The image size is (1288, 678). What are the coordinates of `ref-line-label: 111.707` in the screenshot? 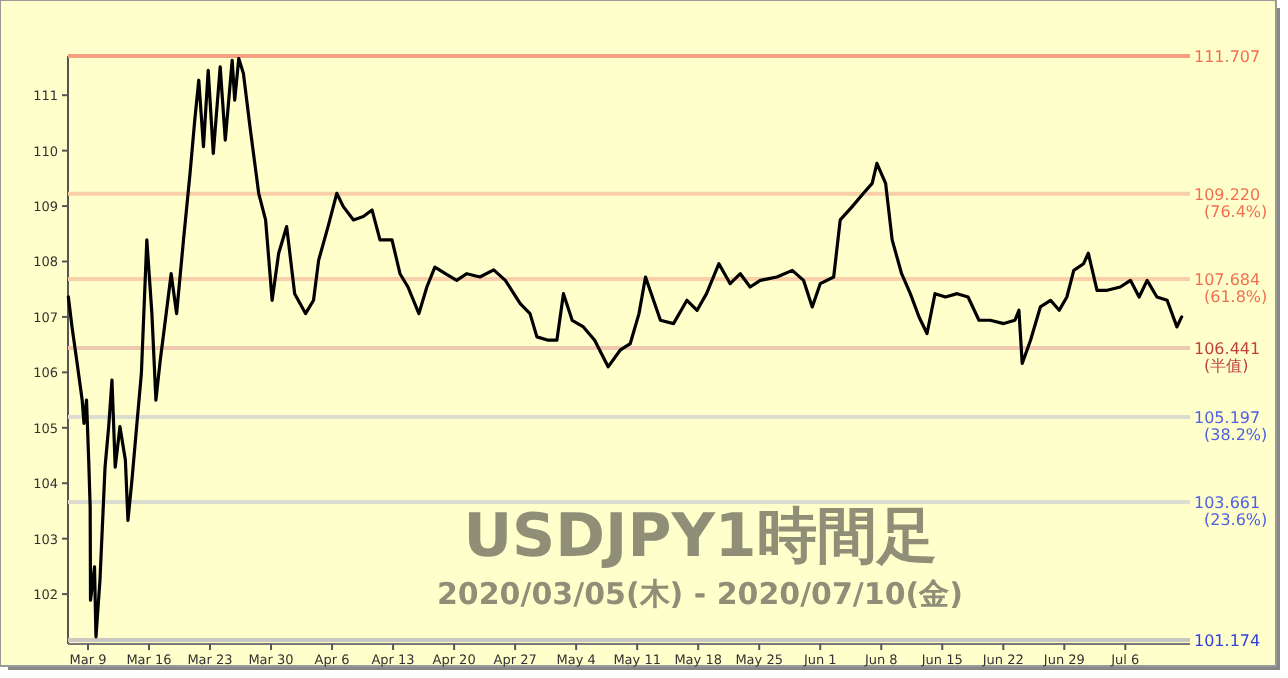 It's located at (1227, 57).